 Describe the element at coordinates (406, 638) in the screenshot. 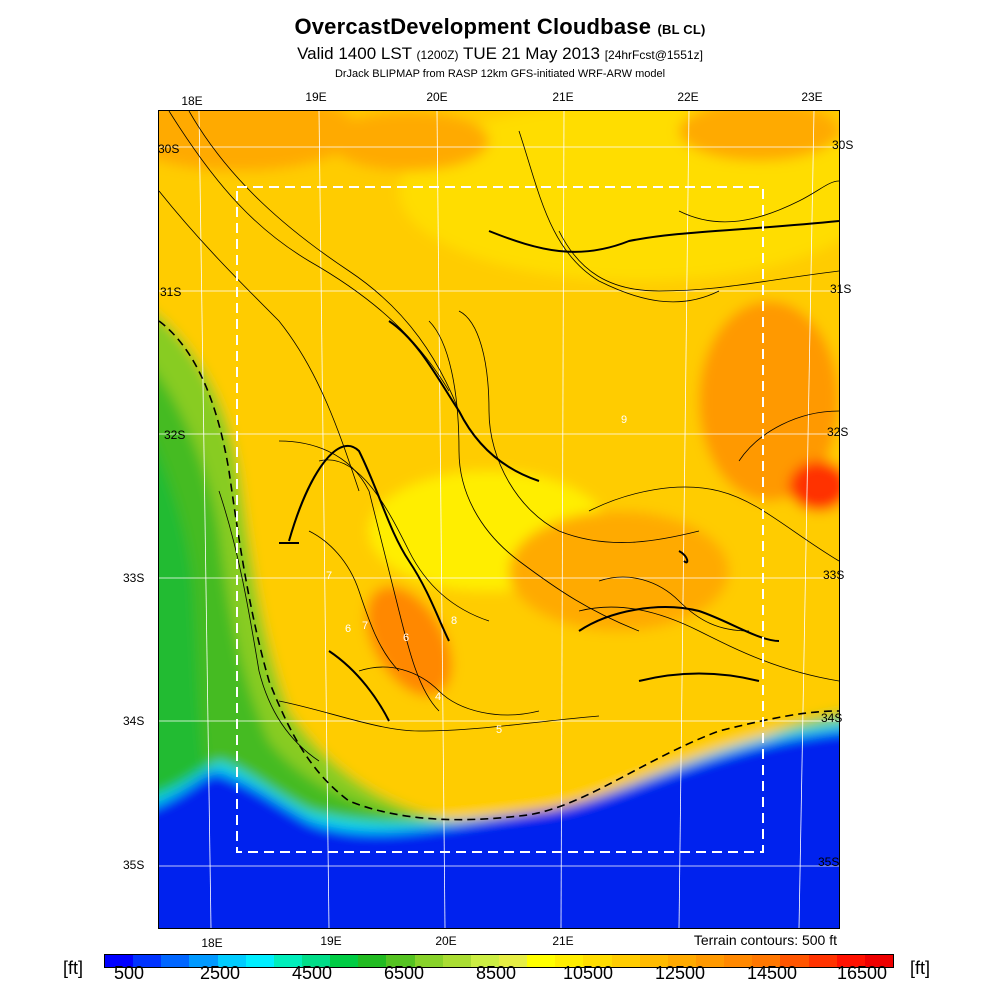

I see `contour-label-2: 6` at that location.